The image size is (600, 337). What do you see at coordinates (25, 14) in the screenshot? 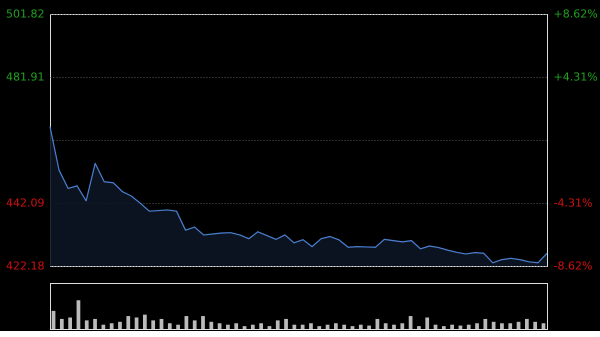
I see `y-tick-label: 501.82` at bounding box center [25, 14].